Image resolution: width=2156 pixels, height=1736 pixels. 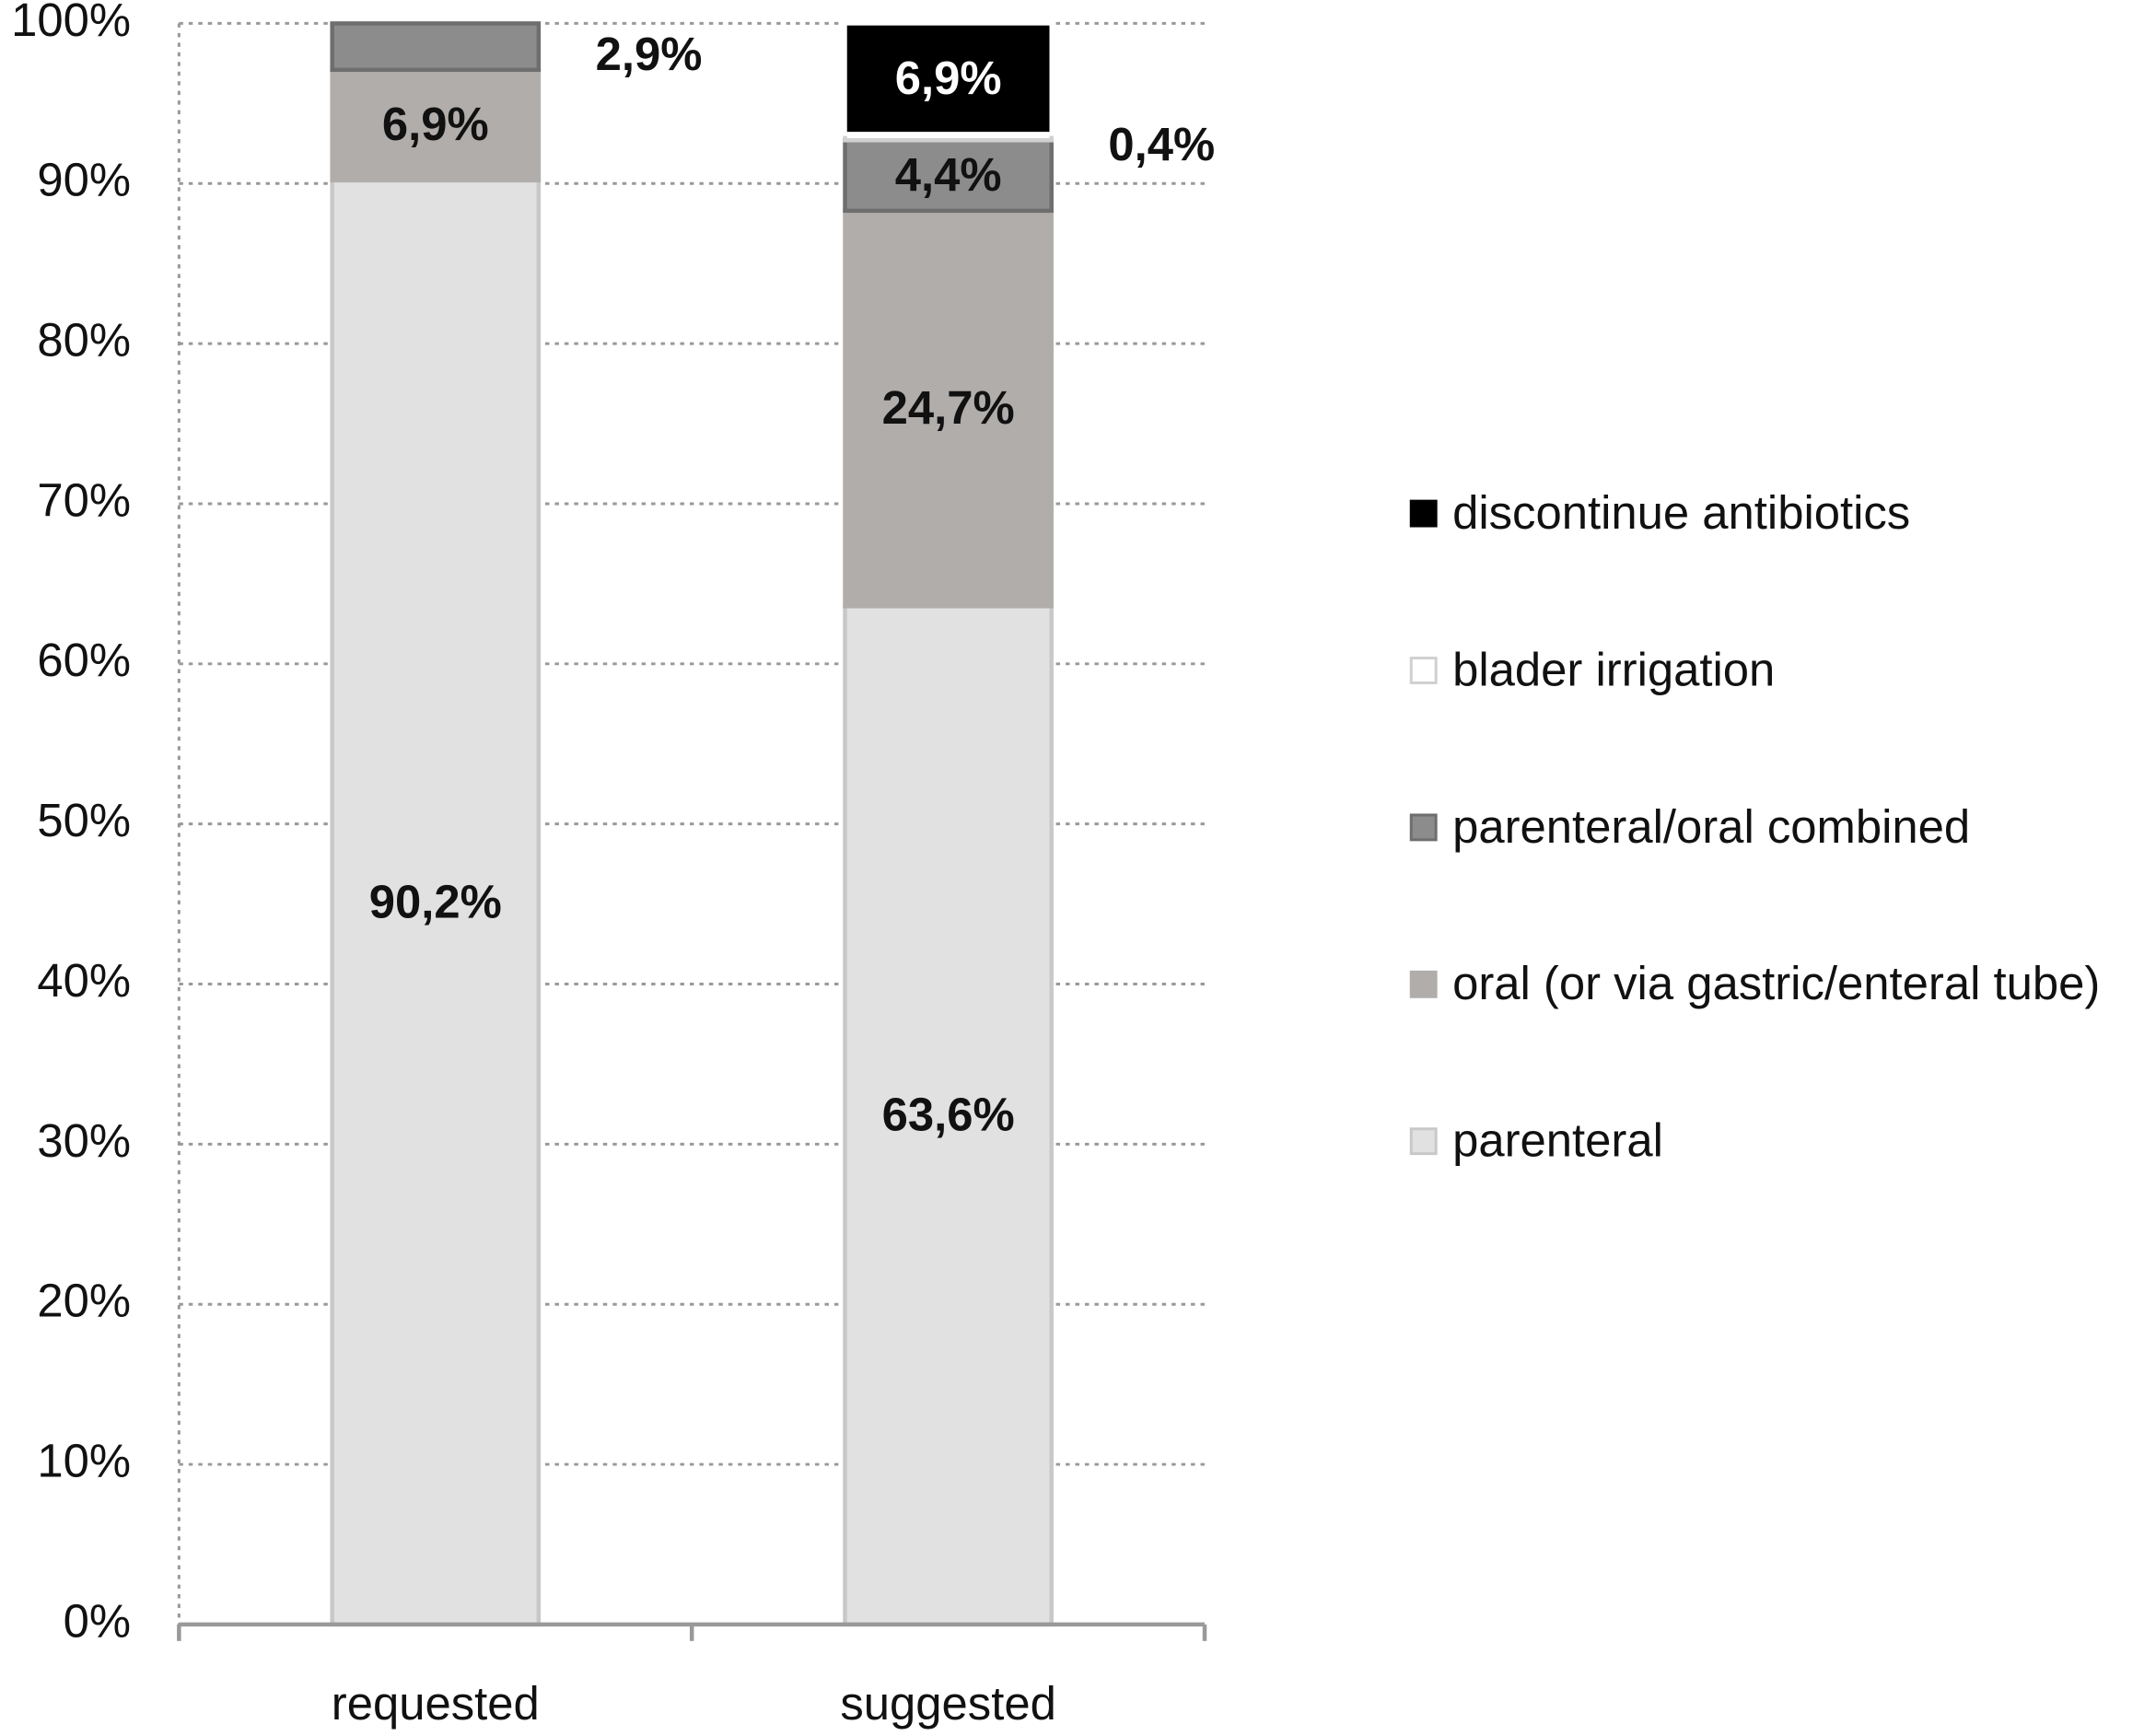 What do you see at coordinates (1613, 669) in the screenshot?
I see `legend-label: blader irrigation` at bounding box center [1613, 669].